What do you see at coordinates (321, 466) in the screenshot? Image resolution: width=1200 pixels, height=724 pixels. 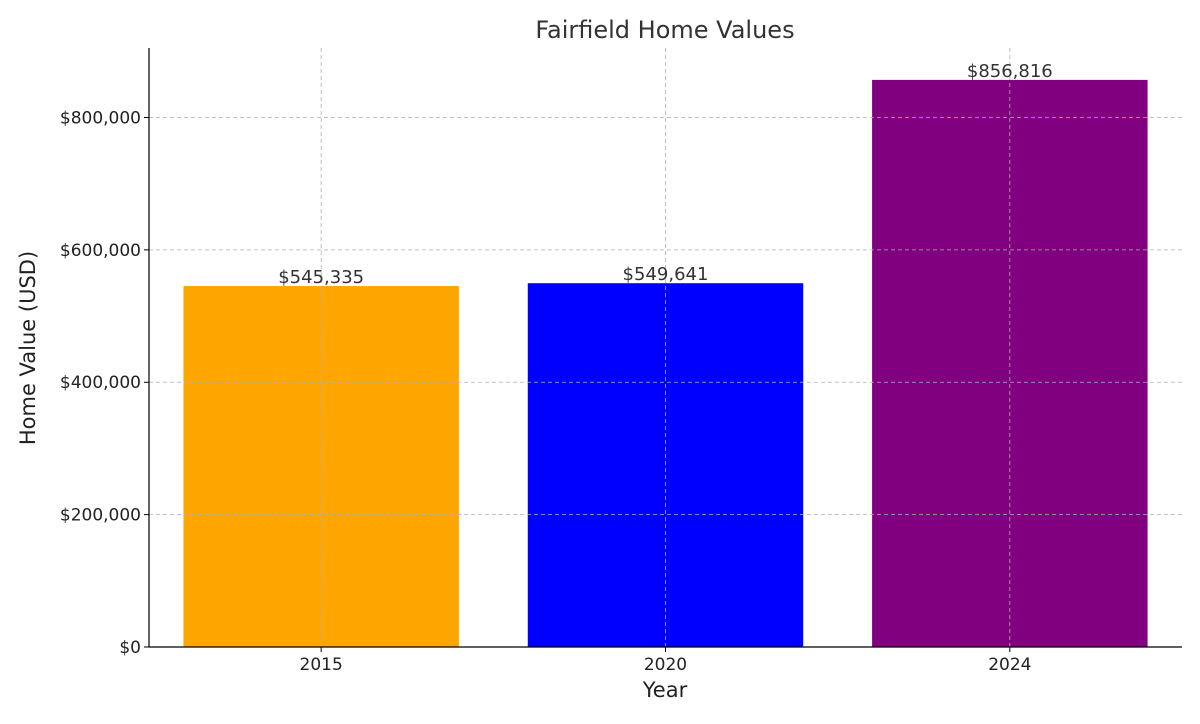 I see `bar-2015` at bounding box center [321, 466].